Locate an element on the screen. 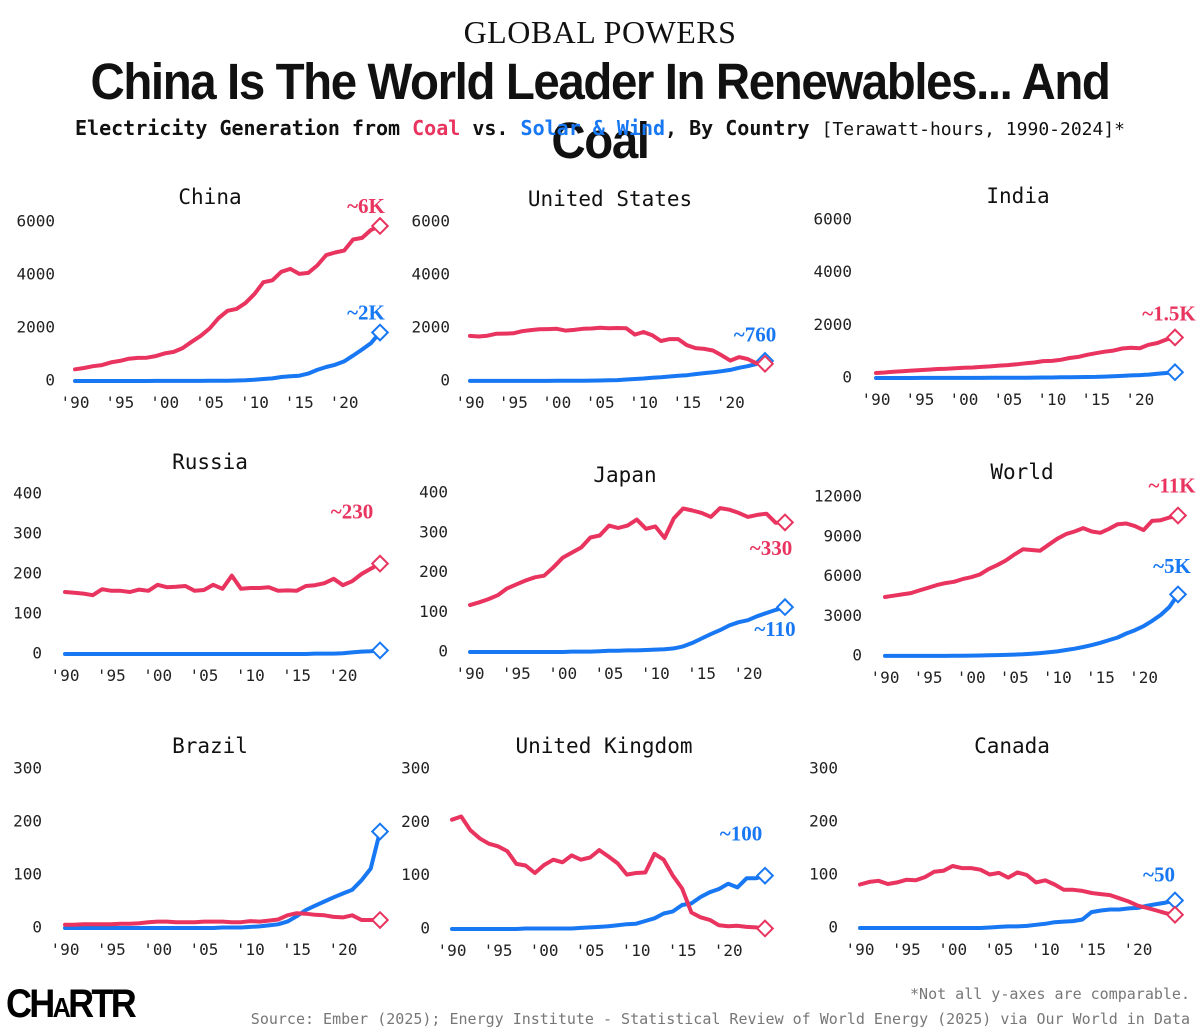  y-tick-label: 6000 is located at coordinates (35, 221).